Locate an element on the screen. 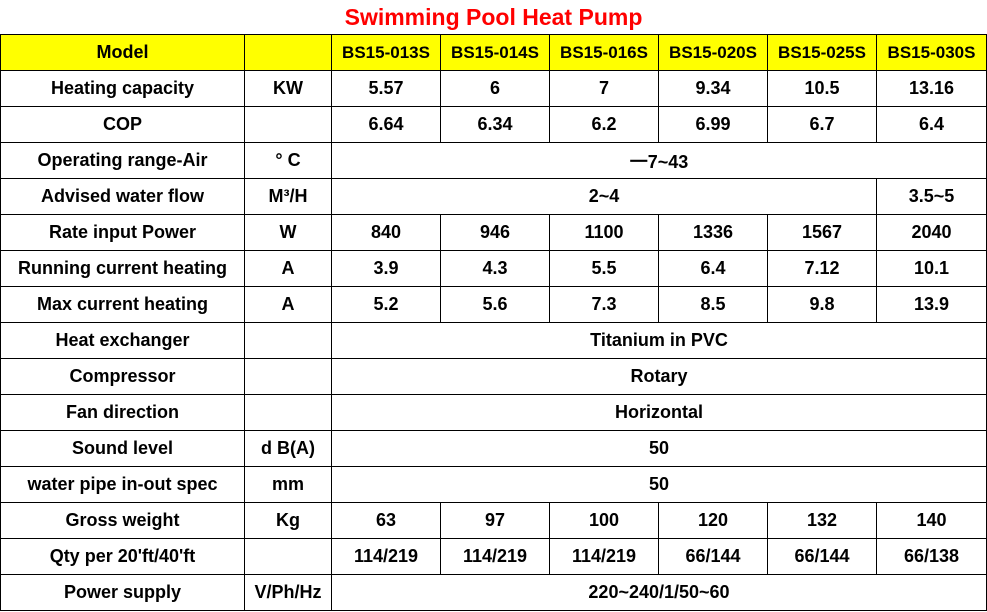 Image resolution: width=987 pixels, height=612 pixels. page-title: Swimming Pool Heat Pump is located at coordinates (493, 17).